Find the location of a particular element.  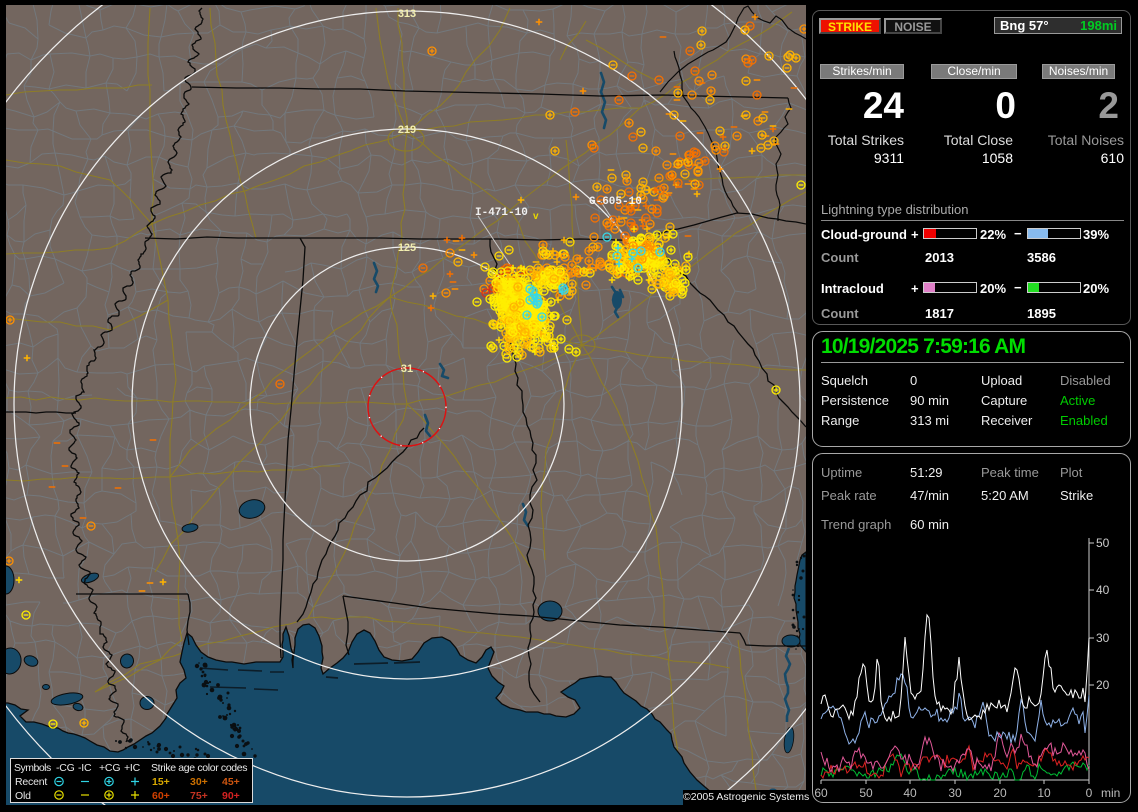

svg-text: v is located at coordinates (536, 216).